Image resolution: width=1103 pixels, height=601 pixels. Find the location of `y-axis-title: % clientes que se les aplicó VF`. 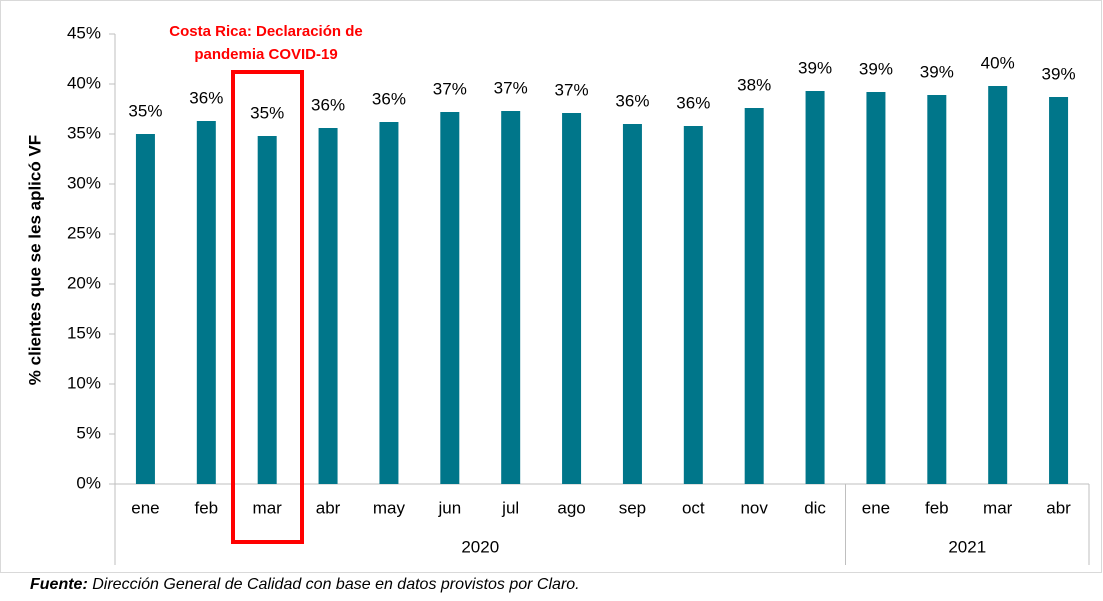

y-axis-title: % clientes que se les aplicó VF is located at coordinates (34, 260).